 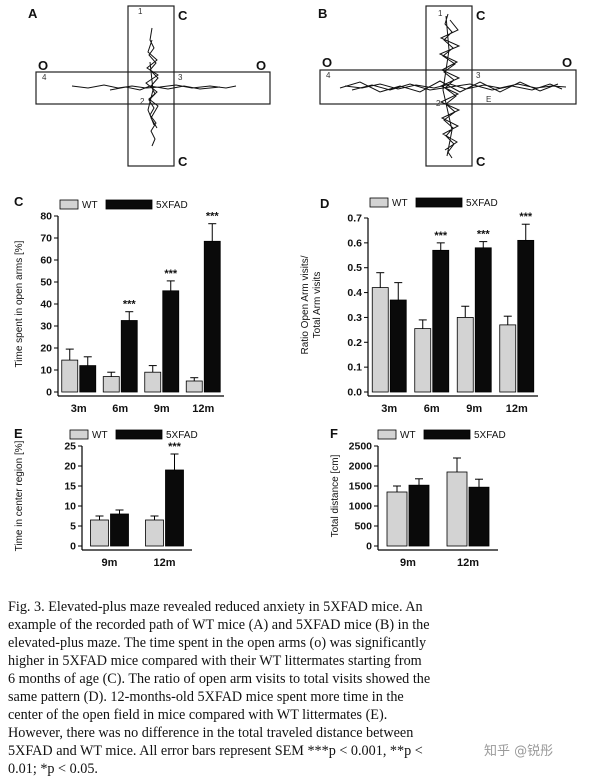 What do you see at coordinates (354, 318) in the screenshot?
I see `y-tick-label: 0.3` at bounding box center [354, 318].